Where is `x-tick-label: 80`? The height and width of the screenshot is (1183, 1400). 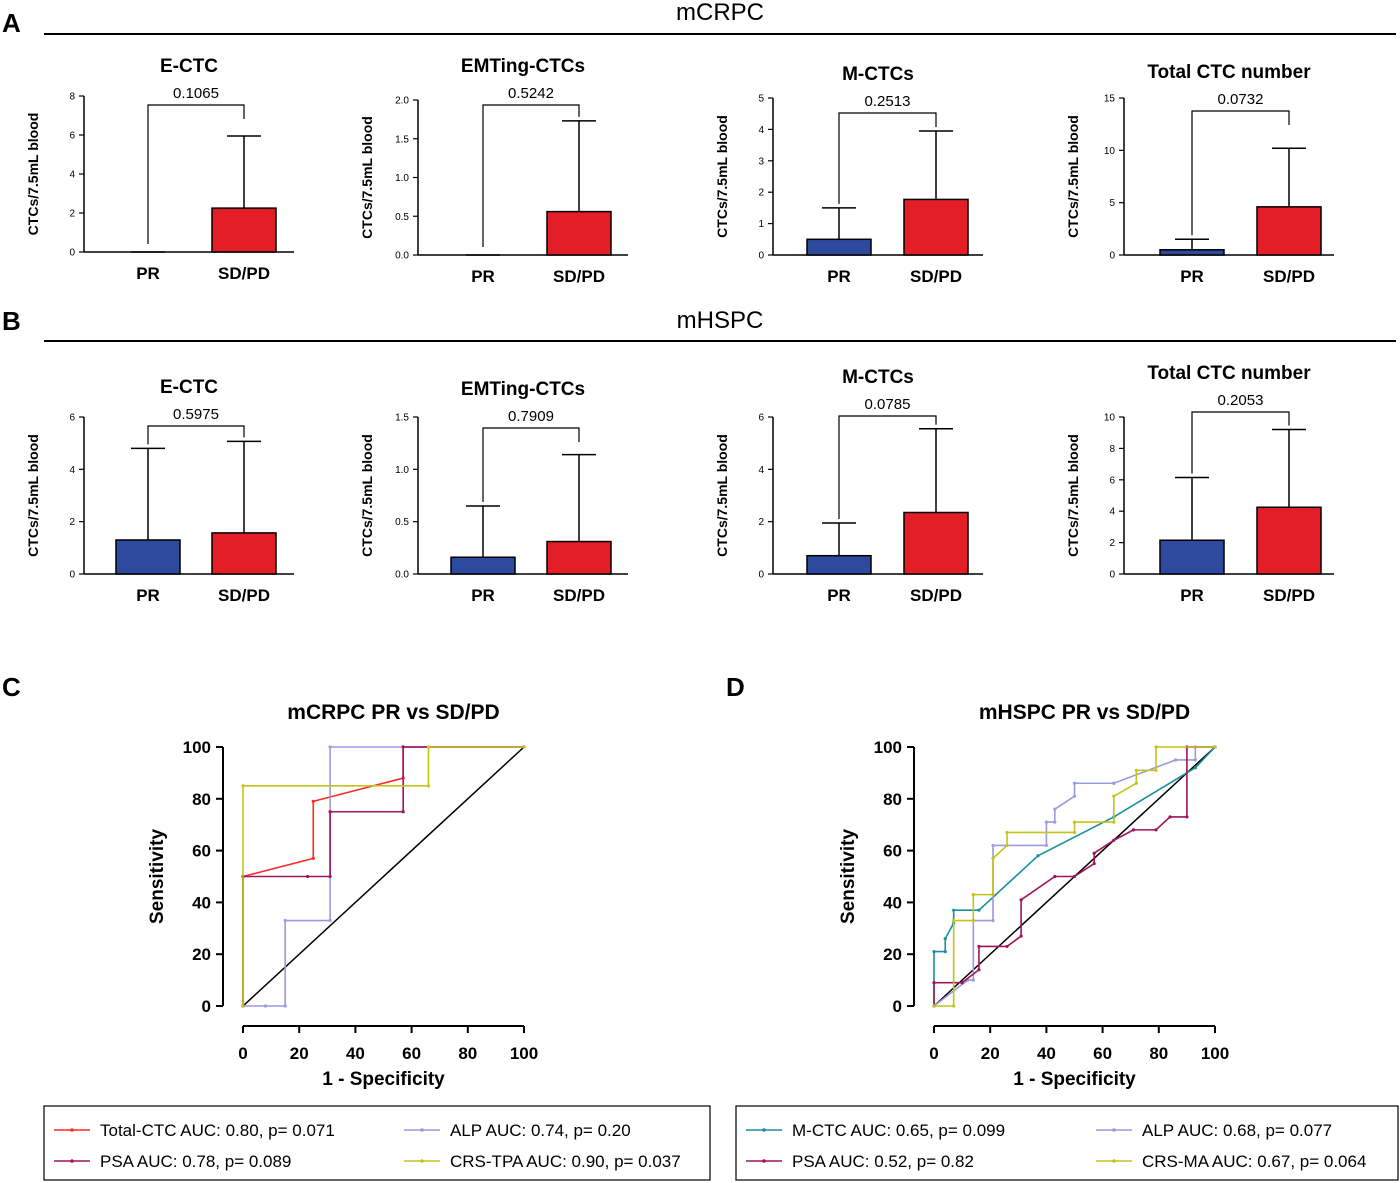 x-tick-label: 80 is located at coordinates (467, 1053).